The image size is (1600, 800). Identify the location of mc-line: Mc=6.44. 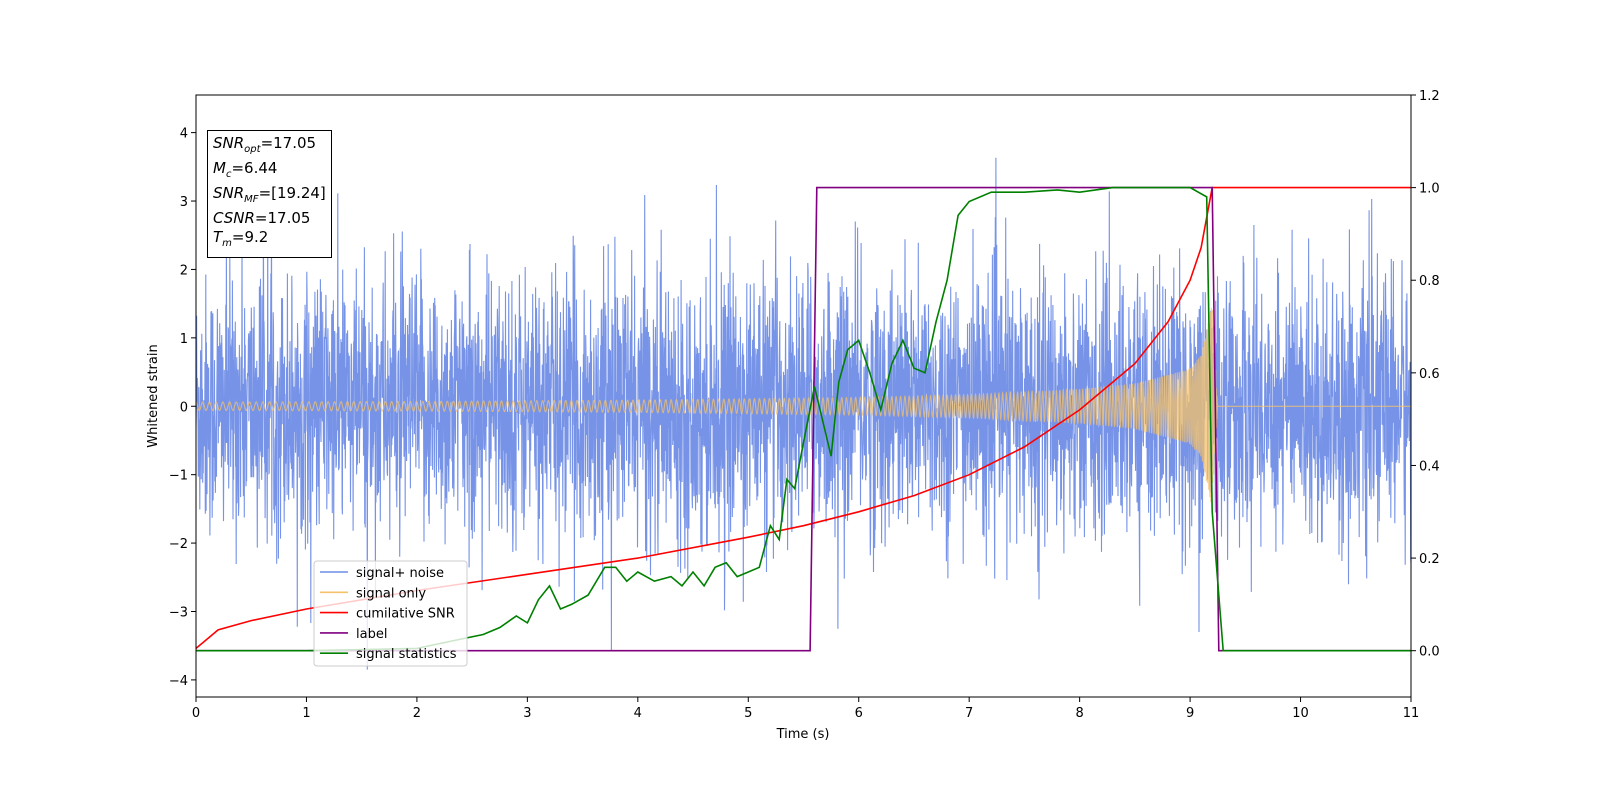
(269, 171).